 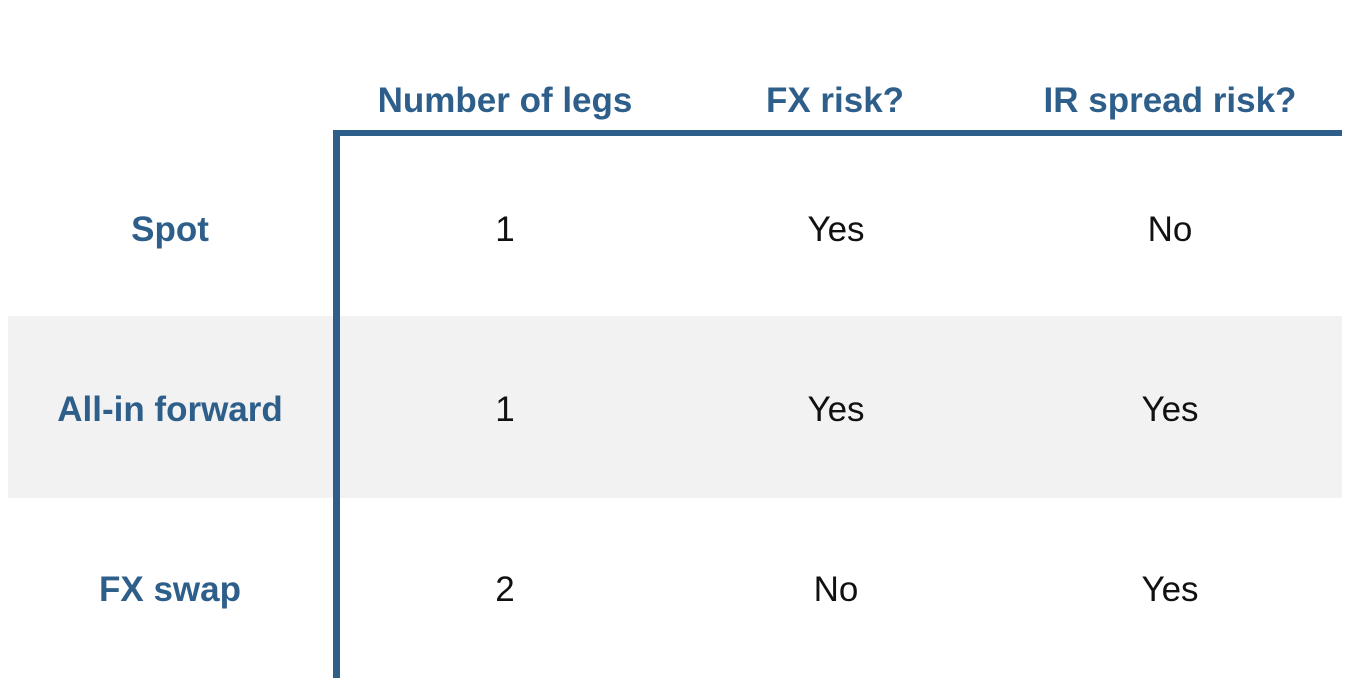 I want to click on row-label-fx-swap: FX swap, so click(x=170, y=589).